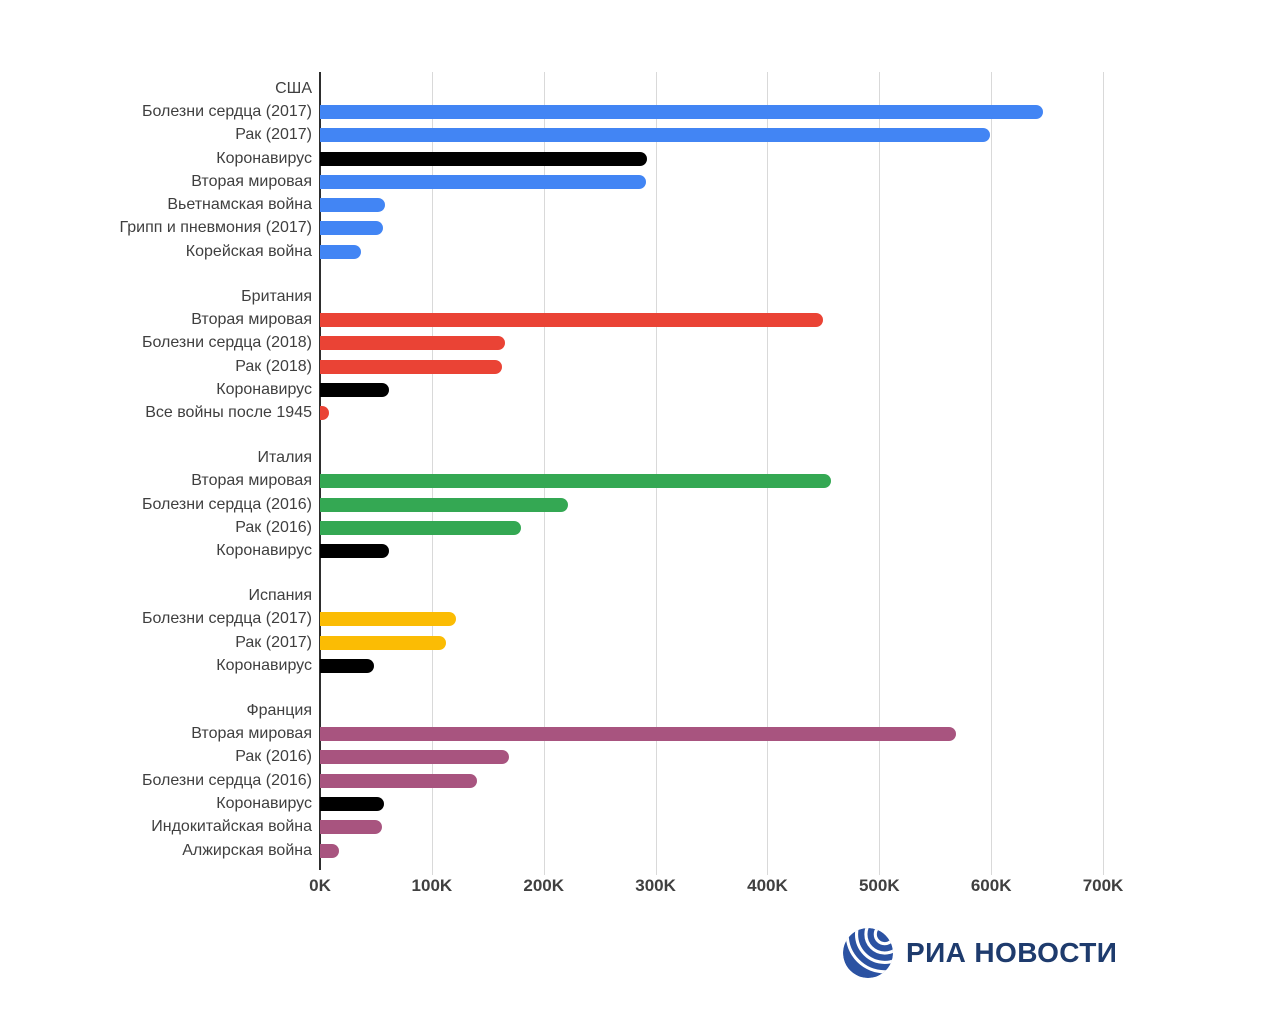  I want to click on x-tick-label: 0K, so click(320, 885).